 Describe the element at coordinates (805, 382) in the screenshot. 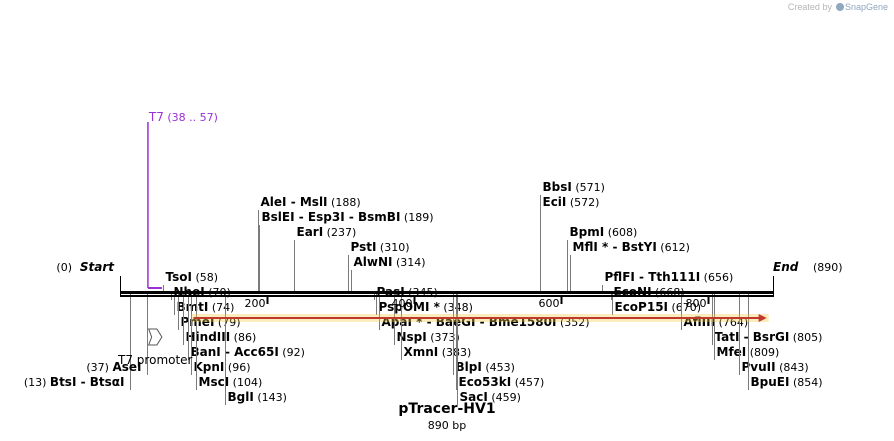

I see `enzyme-position: (854)` at that location.